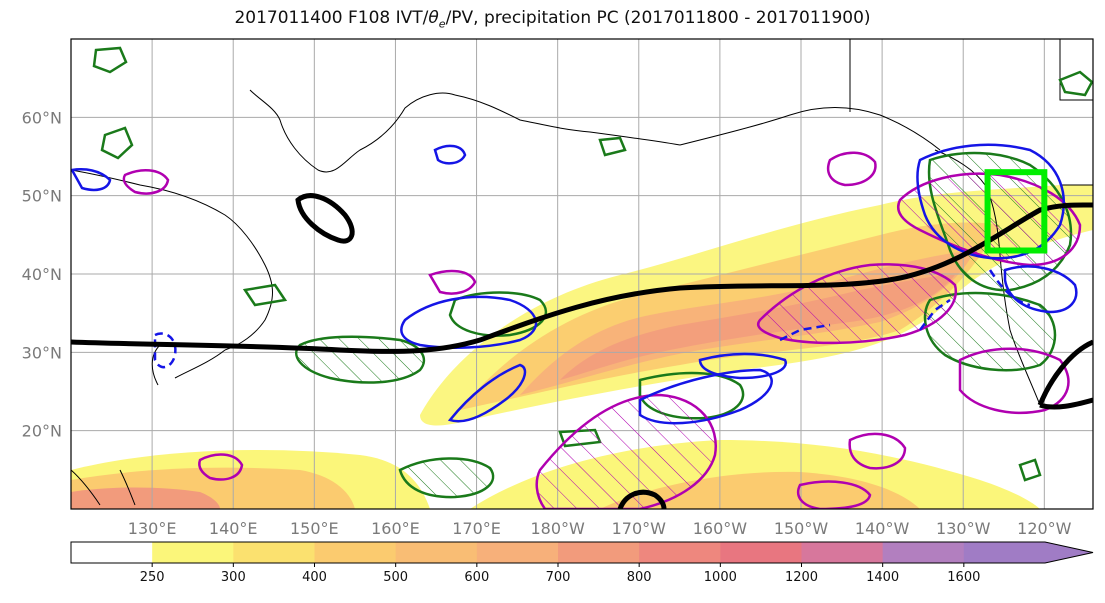 The width and height of the screenshot is (1105, 603). Describe the element at coordinates (801, 528) in the screenshot. I see `lon-tick-label: 150°W` at that location.